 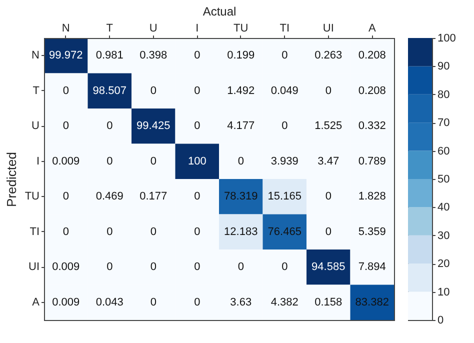 What do you see at coordinates (36, 126) in the screenshot?
I see `y-tick-label: U` at bounding box center [36, 126].